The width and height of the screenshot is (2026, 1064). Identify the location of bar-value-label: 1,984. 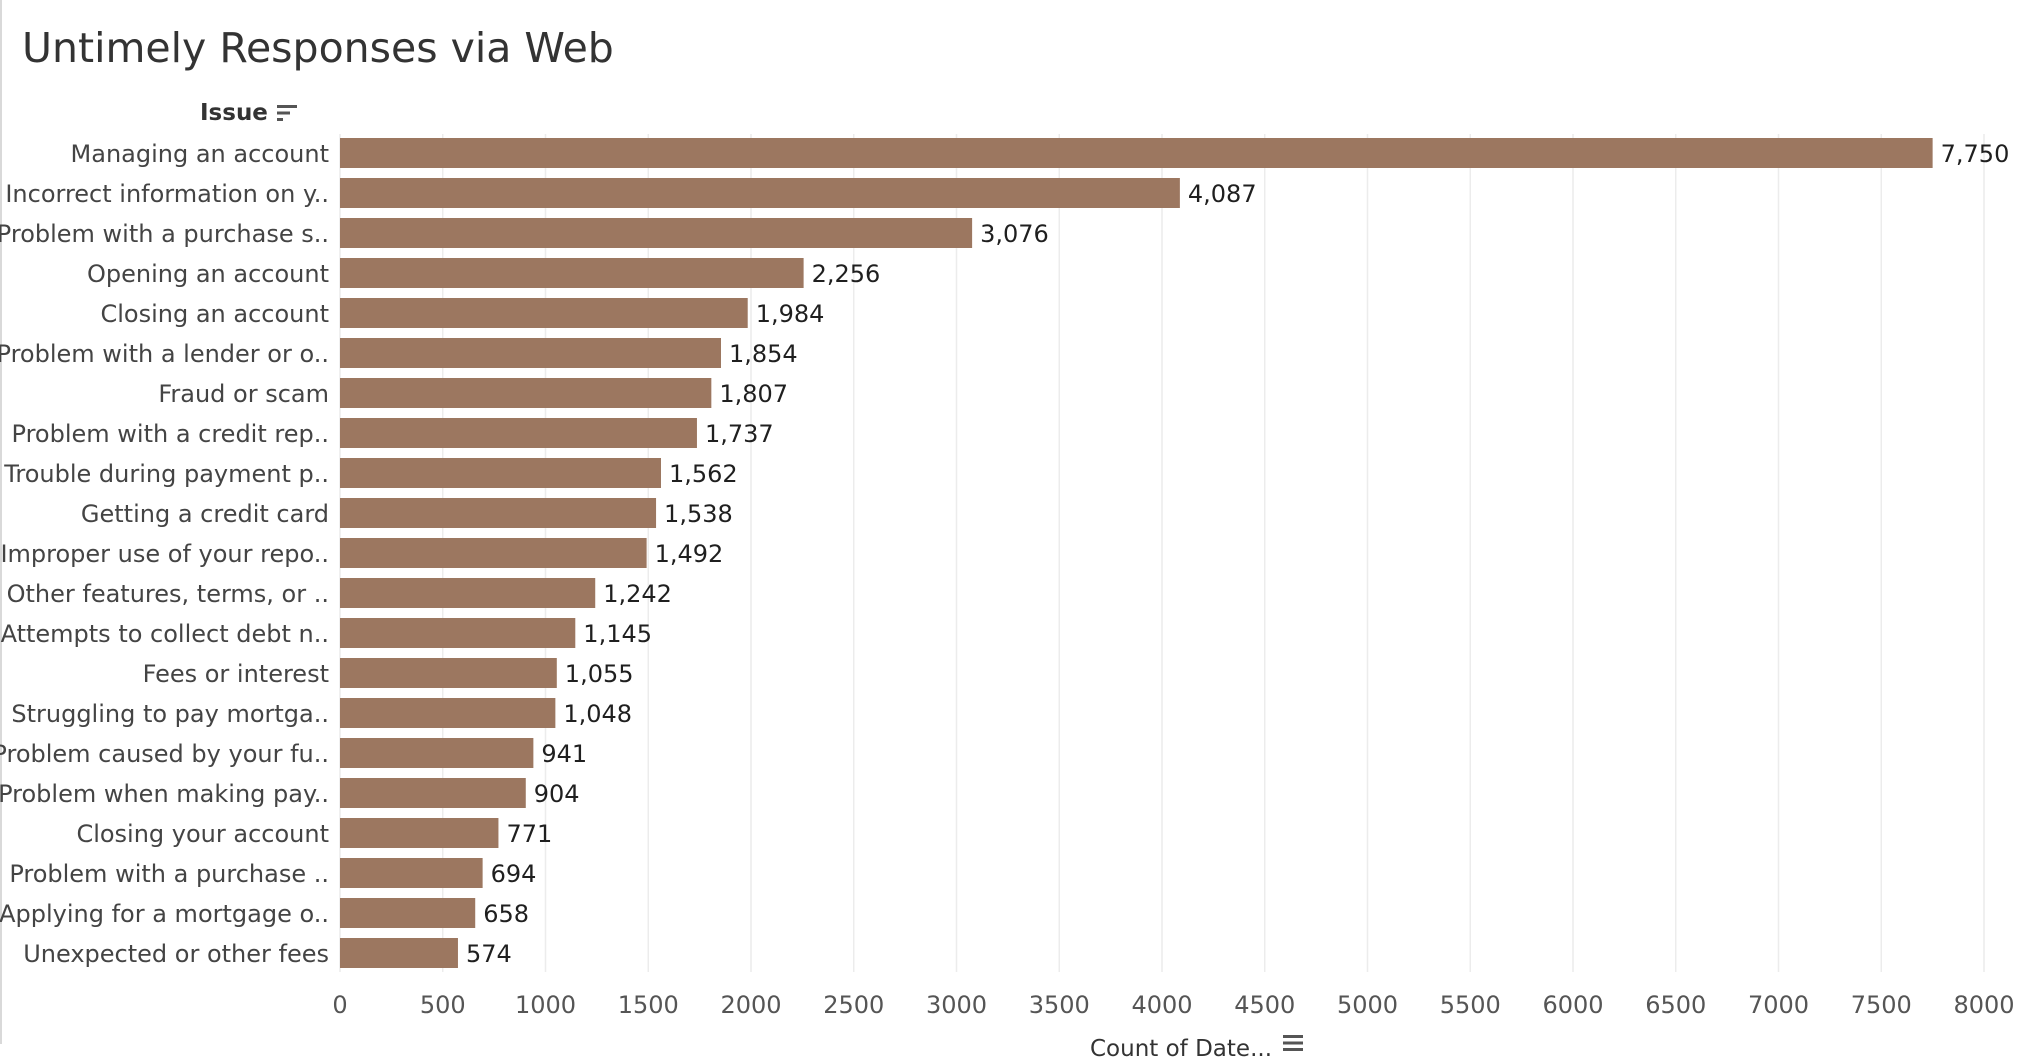
(790, 314).